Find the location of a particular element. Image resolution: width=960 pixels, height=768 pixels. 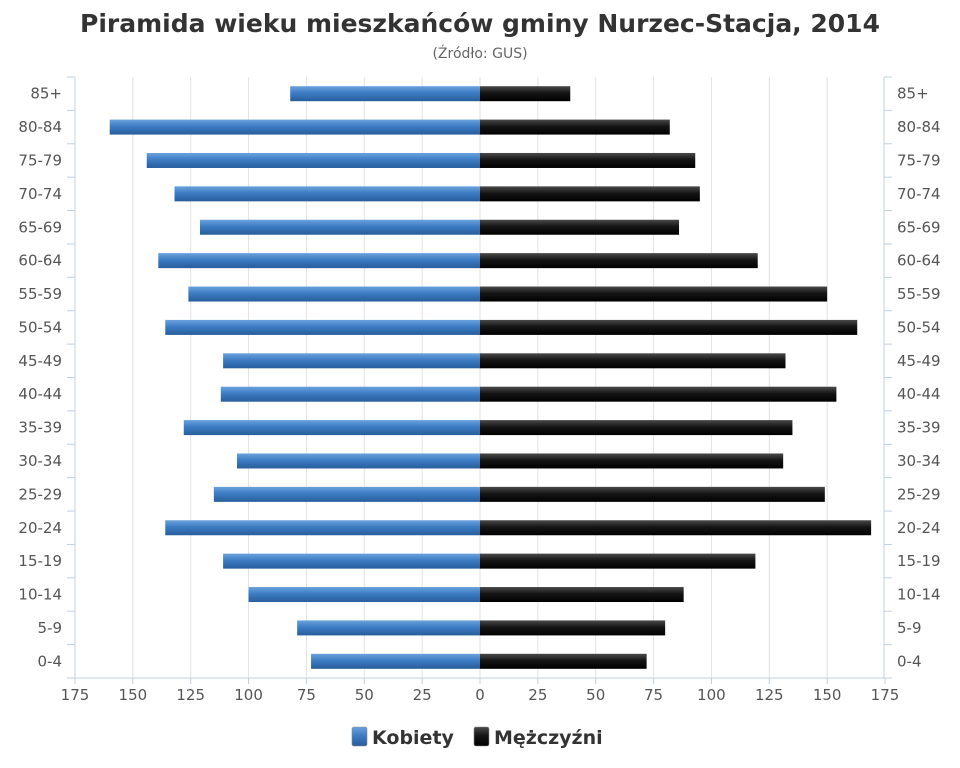

legend-item-mezczyzni: Mężczyźni is located at coordinates (538, 737).